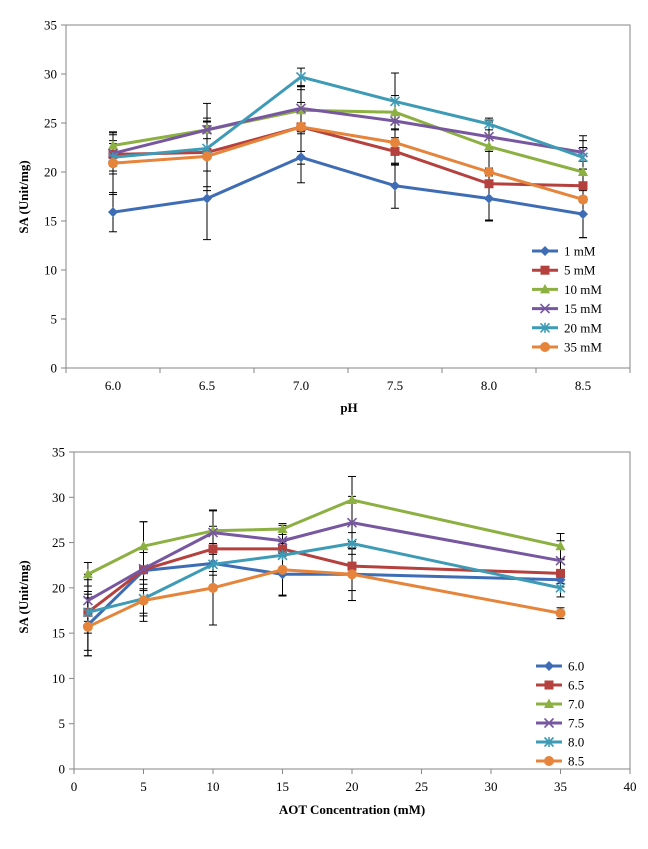  Describe the element at coordinates (576, 761) in the screenshot. I see `legend-label: 8.5` at that location.